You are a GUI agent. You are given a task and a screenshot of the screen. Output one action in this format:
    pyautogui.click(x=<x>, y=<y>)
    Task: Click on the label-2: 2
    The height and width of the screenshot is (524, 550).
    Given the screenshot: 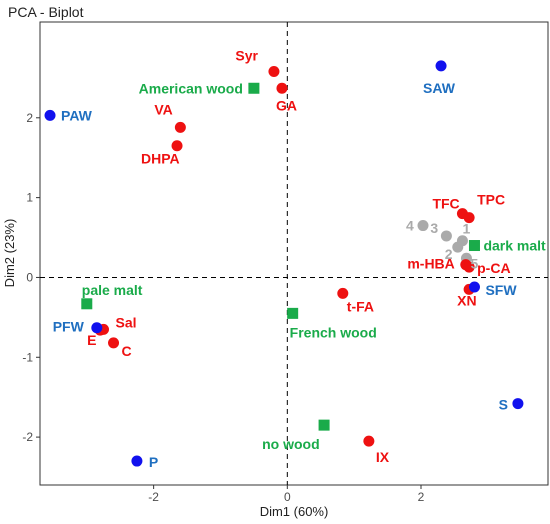 What is the action you would take?
    pyautogui.click(x=449, y=254)
    